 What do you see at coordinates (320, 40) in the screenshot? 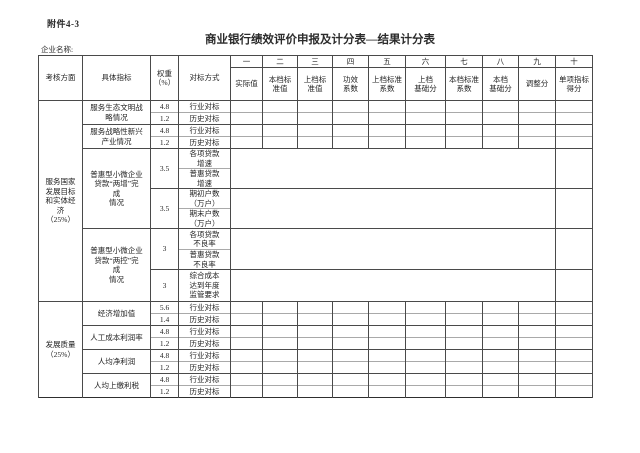
I see `page-title: 商业银行绩效评价申报及计分表—结果计分表` at bounding box center [320, 40].